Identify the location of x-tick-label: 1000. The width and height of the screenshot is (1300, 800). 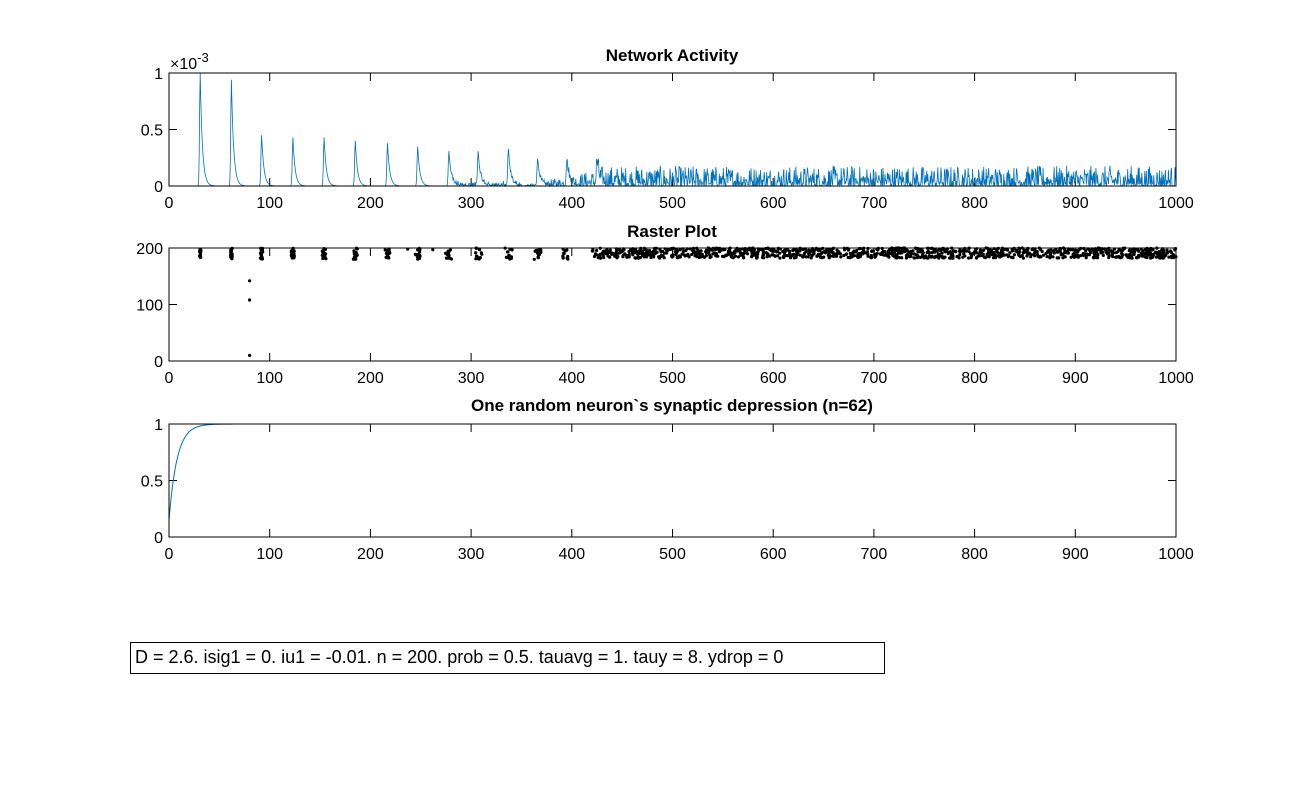
(1176, 554).